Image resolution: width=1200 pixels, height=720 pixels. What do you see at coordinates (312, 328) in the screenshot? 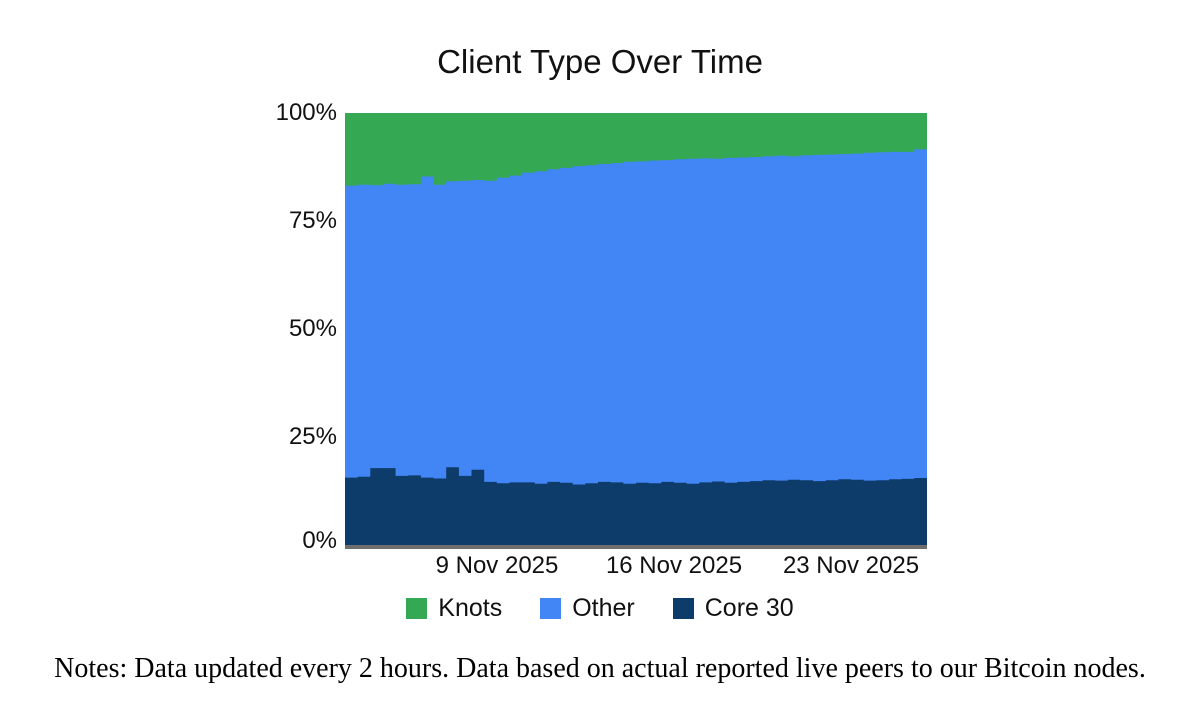
I see `y-axis-label-50: 50%` at bounding box center [312, 328].